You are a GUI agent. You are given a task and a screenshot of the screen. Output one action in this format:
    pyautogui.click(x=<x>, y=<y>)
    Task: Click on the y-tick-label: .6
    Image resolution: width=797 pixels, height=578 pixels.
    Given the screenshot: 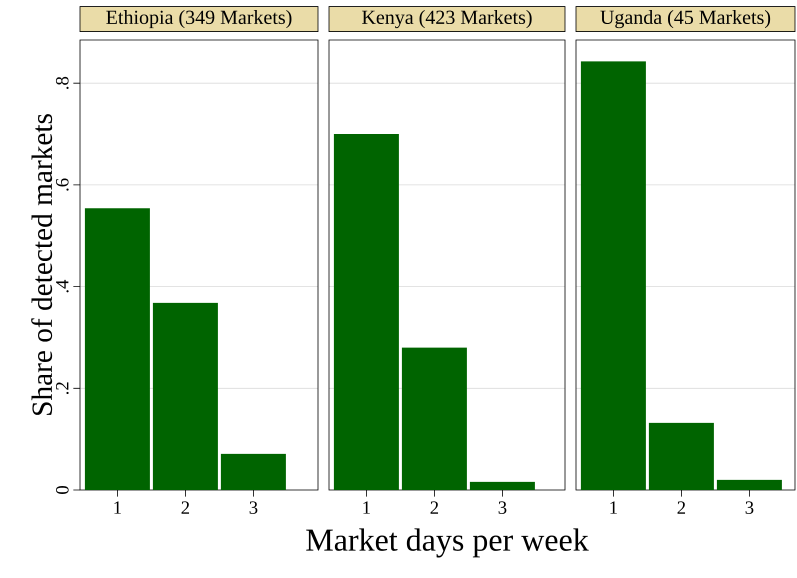 What is the action you would take?
    pyautogui.click(x=62, y=184)
    